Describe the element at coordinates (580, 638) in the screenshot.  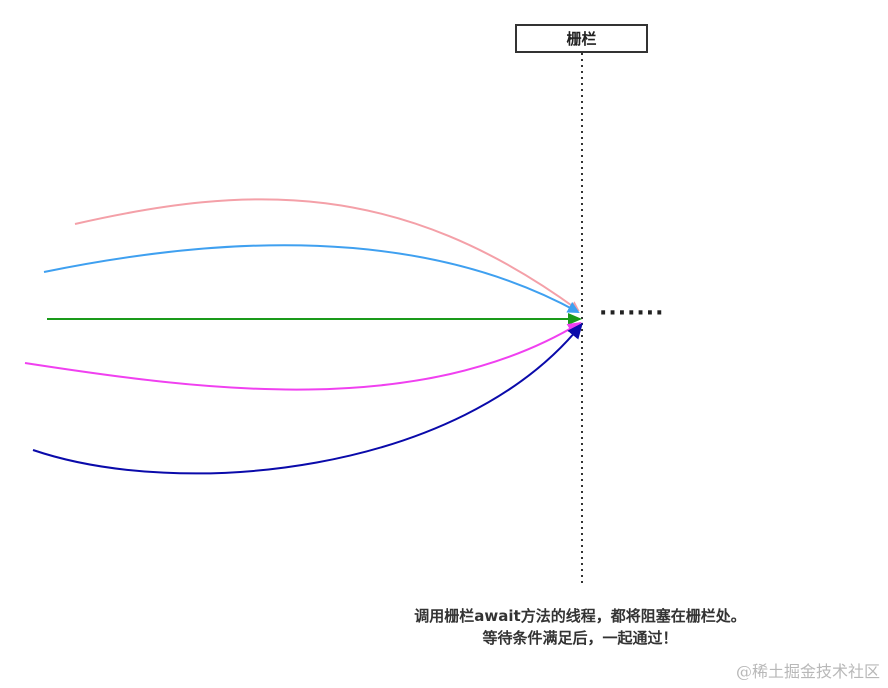
I see `caption-line-2: 等待条件满足后，一起通过！` at that location.